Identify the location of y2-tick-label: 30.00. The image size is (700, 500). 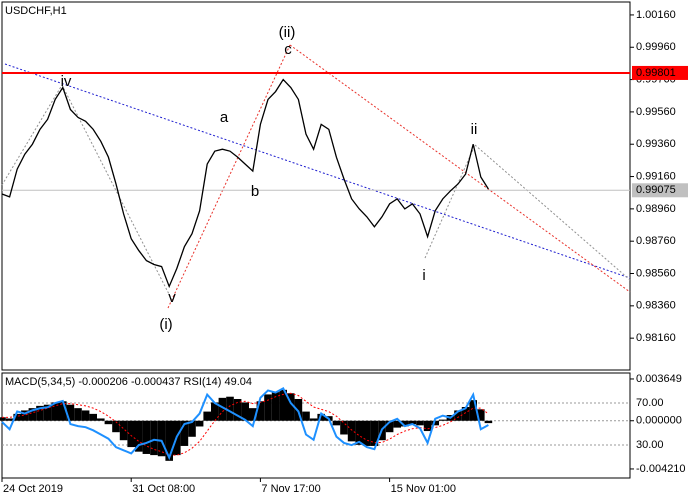
(650, 445).